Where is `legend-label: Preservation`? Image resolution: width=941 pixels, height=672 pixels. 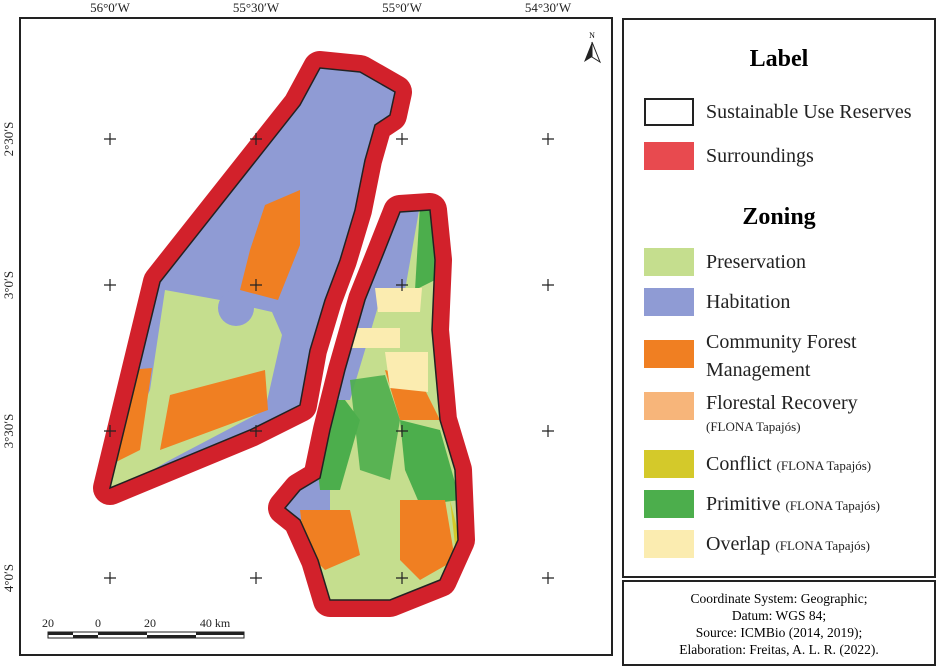 legend-label: Preservation is located at coordinates (756, 262).